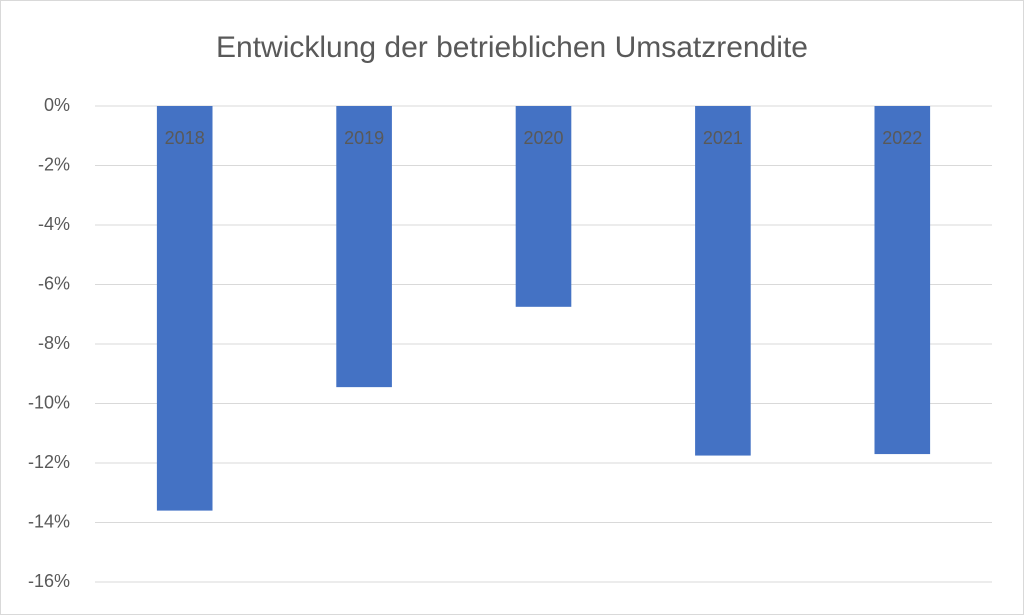 This screenshot has width=1024, height=615. What do you see at coordinates (364, 138) in the screenshot?
I see `x-tick-label: 2019` at bounding box center [364, 138].